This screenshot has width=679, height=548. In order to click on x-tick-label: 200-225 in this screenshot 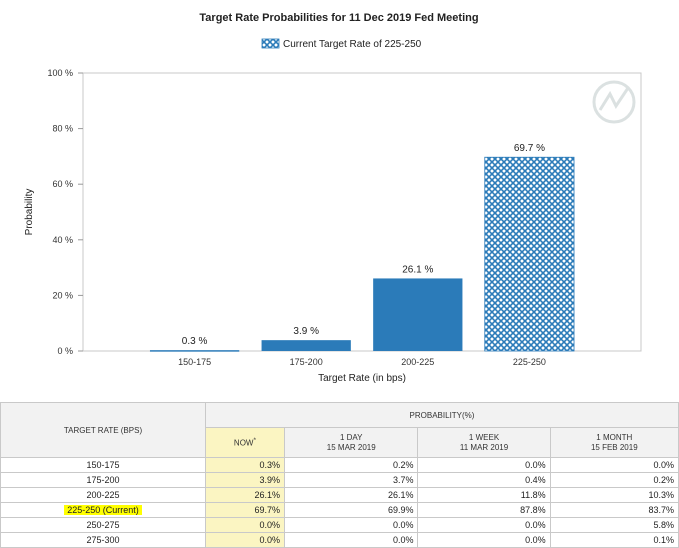, I will do `click(417, 362)`.